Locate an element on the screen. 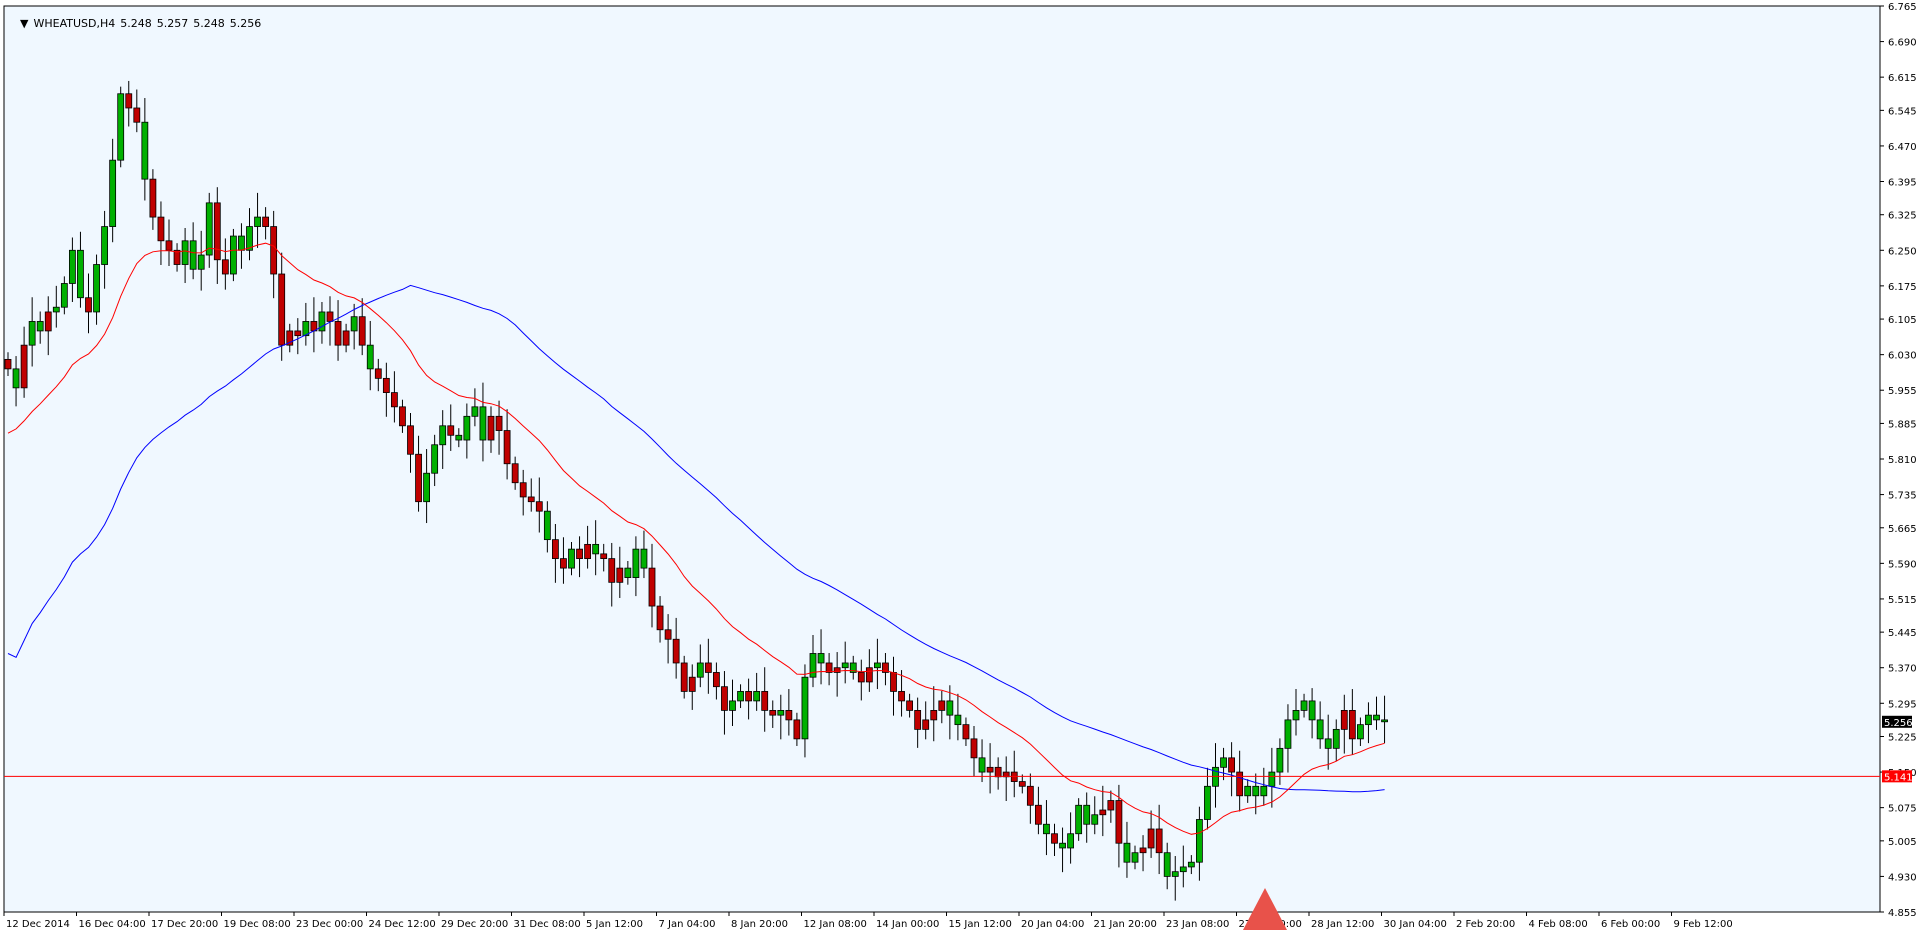  x-tick-label: 28 Jan 12:00 is located at coordinates (1342, 924).